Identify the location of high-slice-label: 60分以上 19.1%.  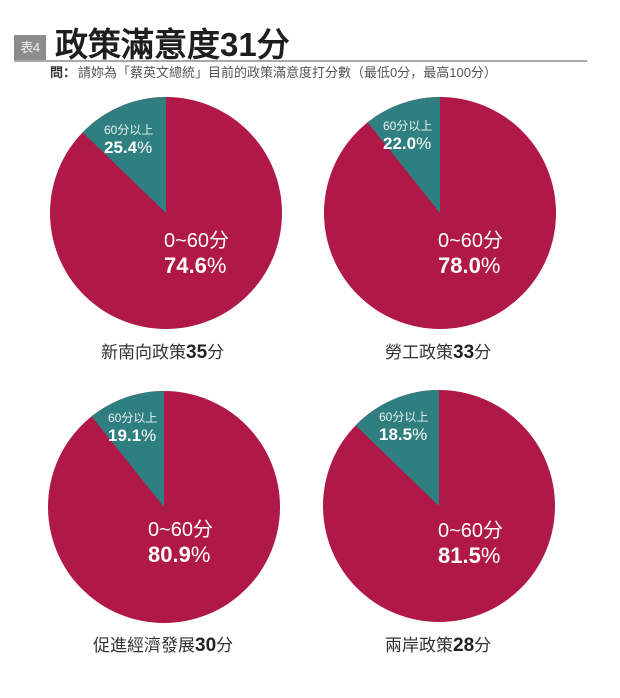
(132, 429).